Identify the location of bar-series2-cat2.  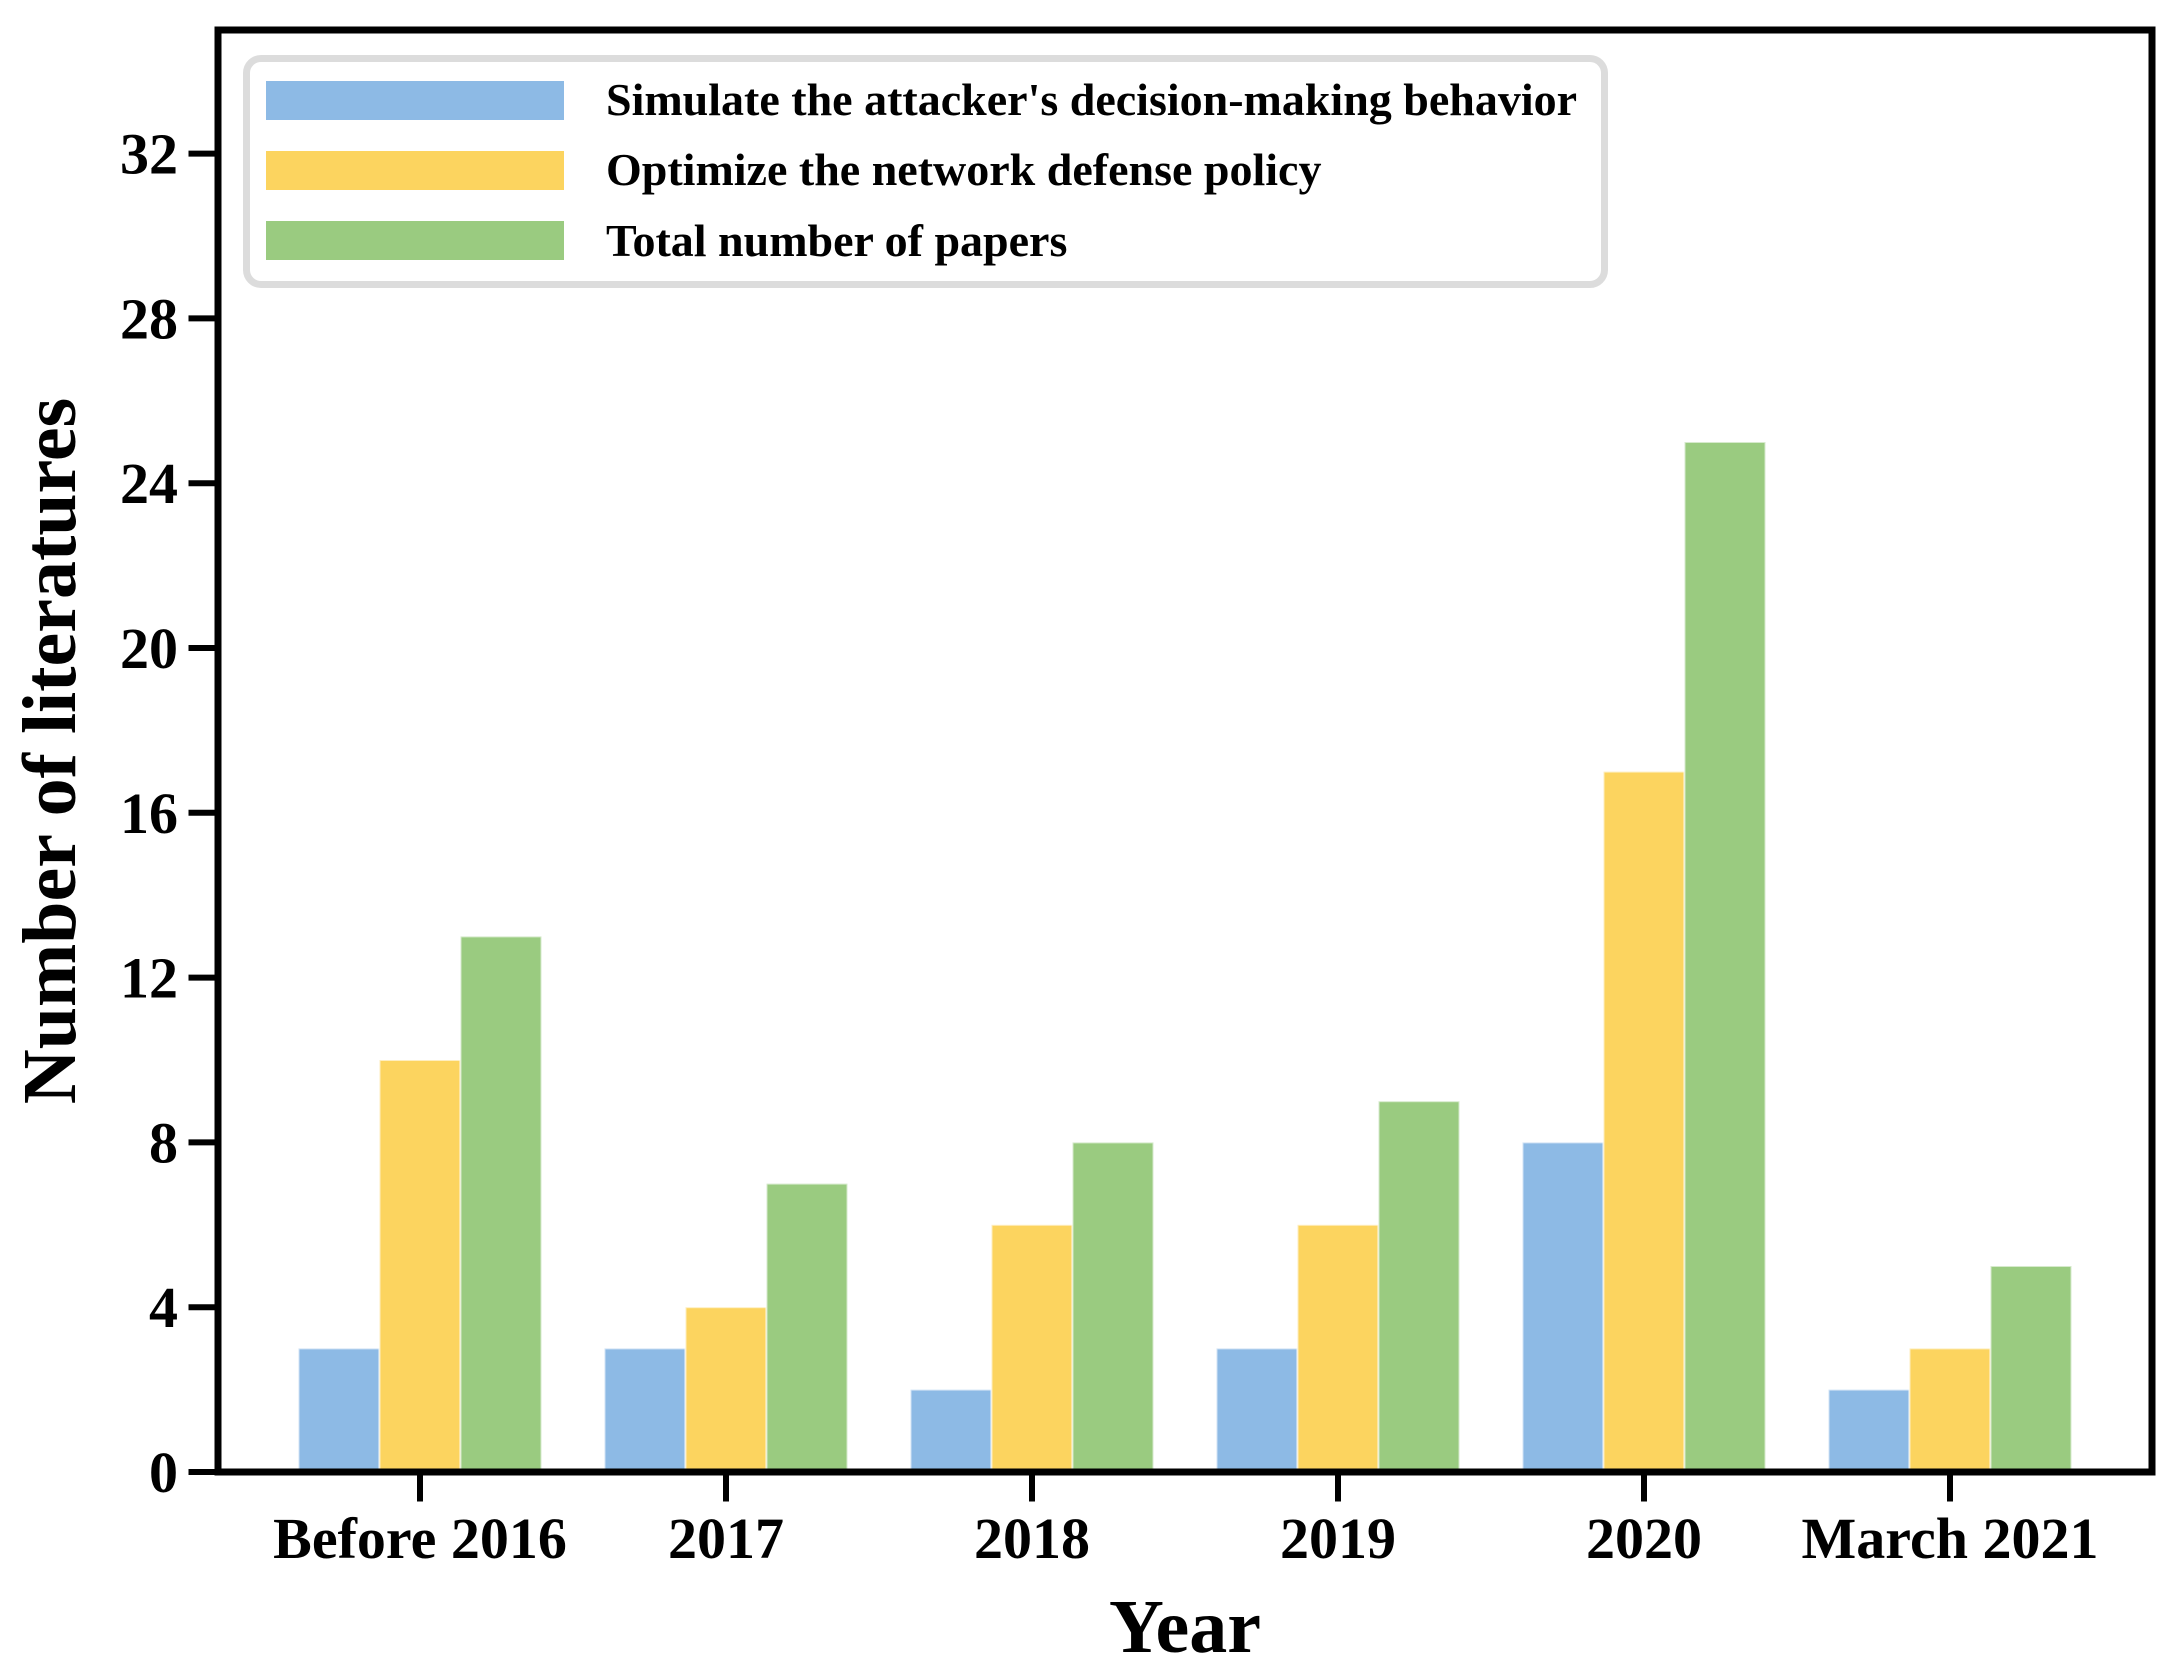
(1113, 1307).